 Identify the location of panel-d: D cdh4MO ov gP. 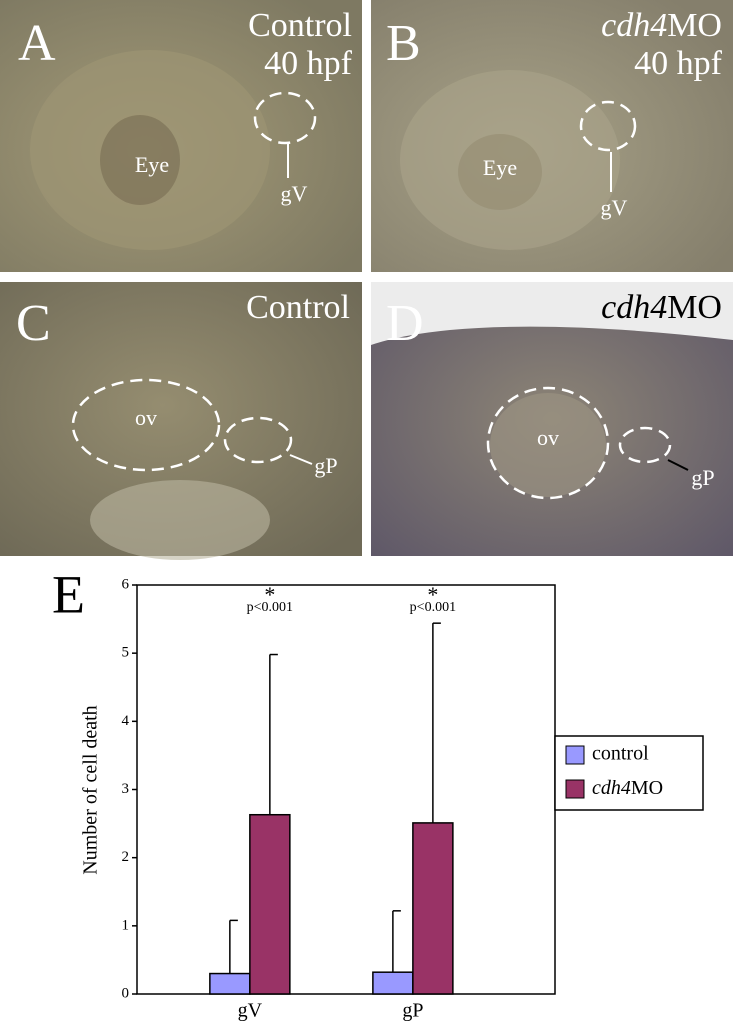
(552, 419).